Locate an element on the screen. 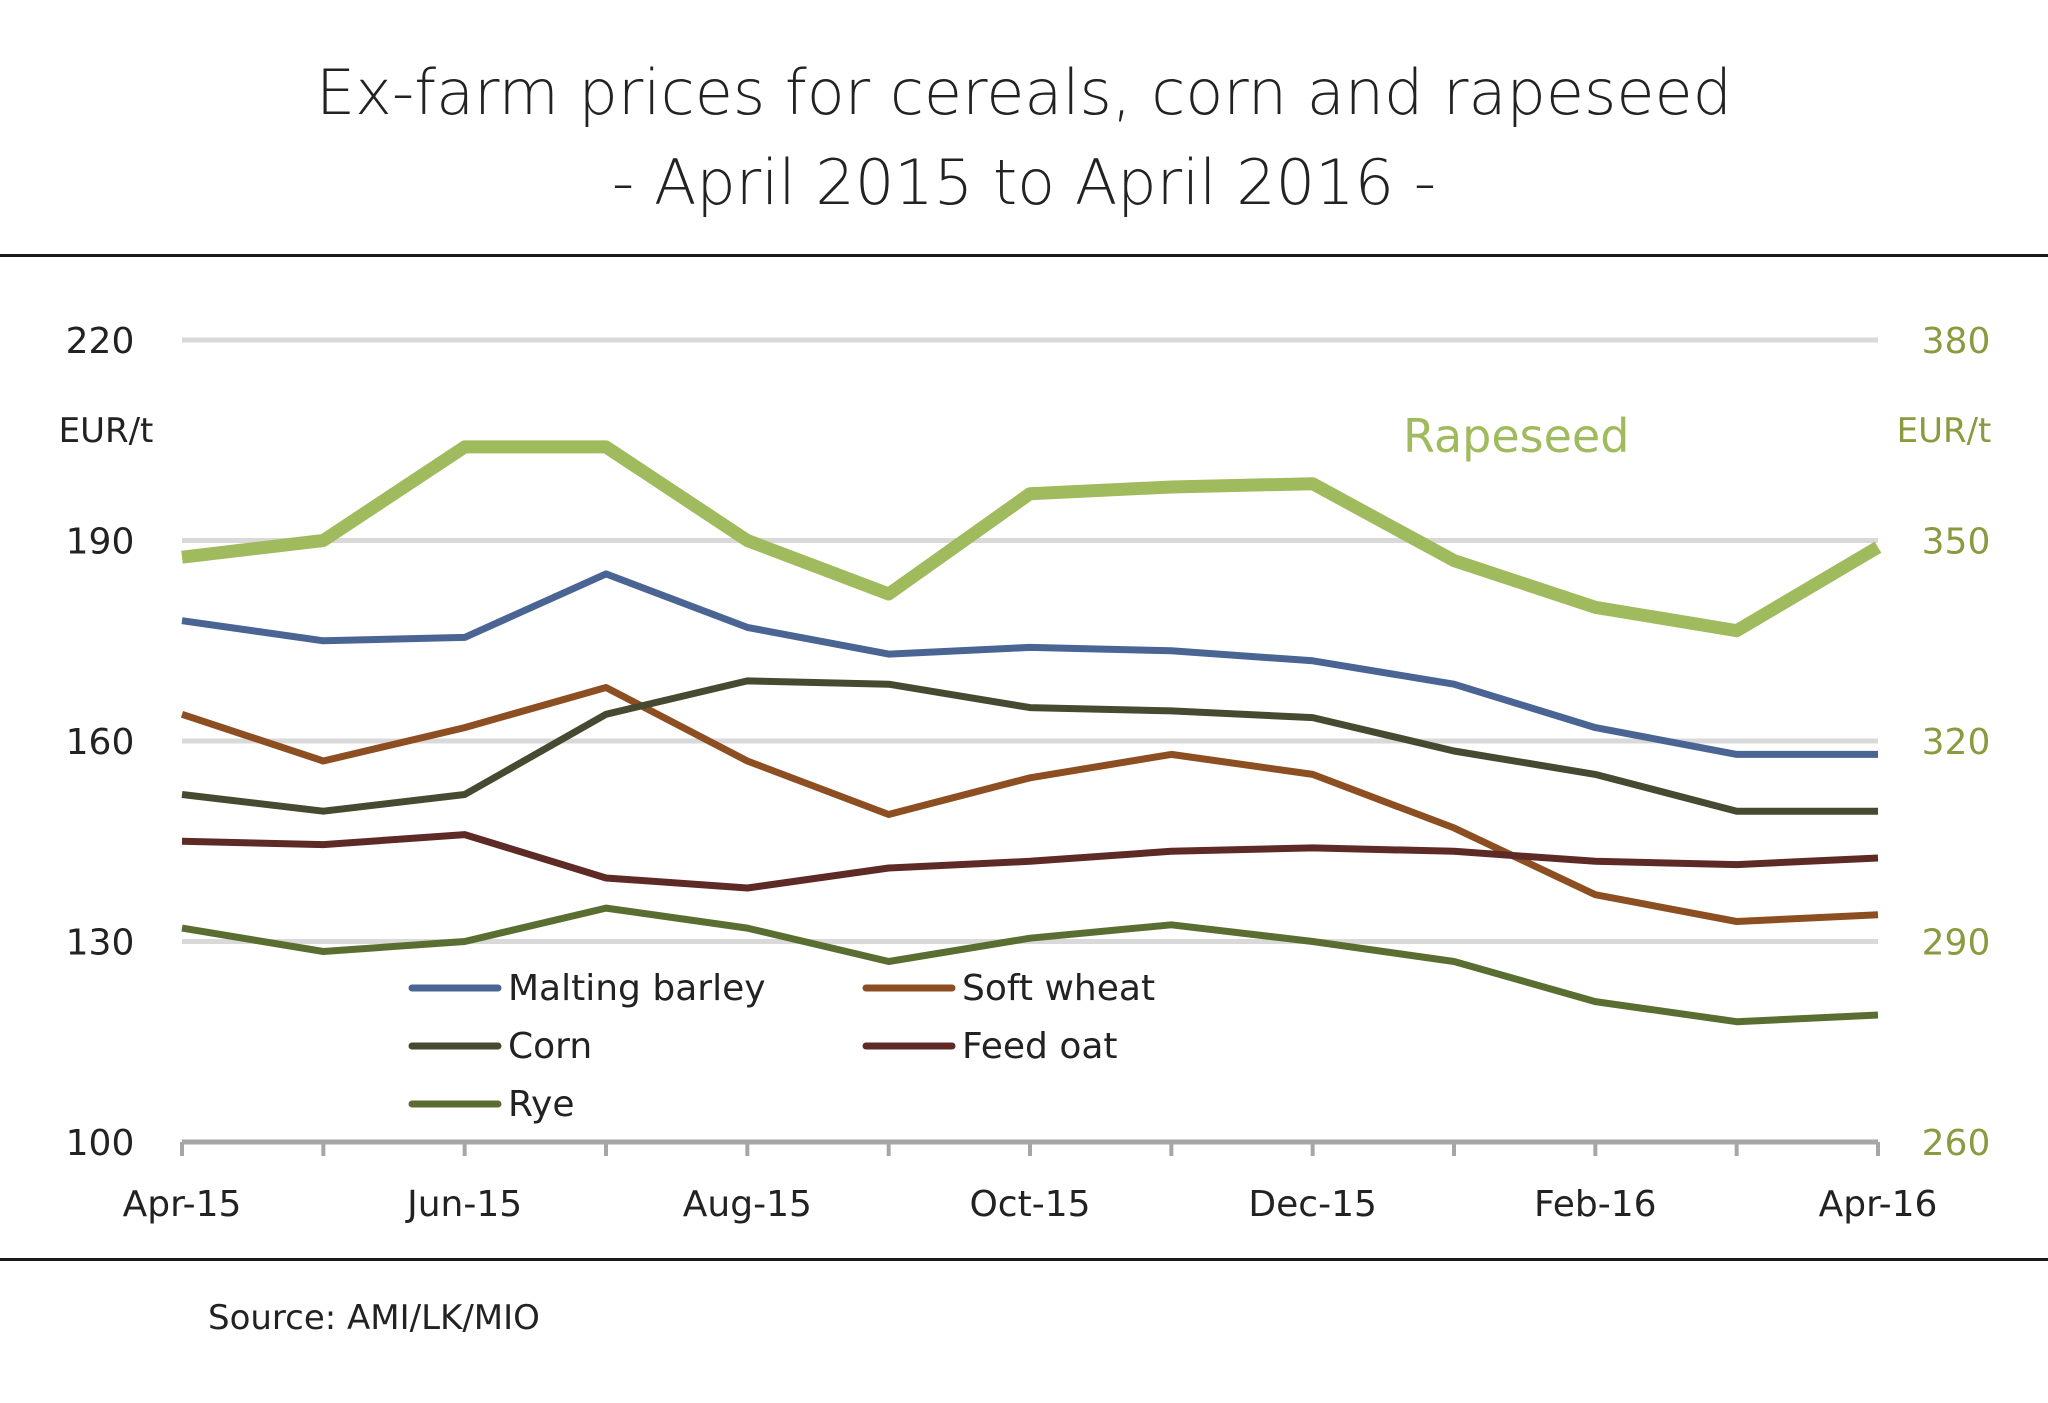  series-line-rye is located at coordinates (1030, 965).